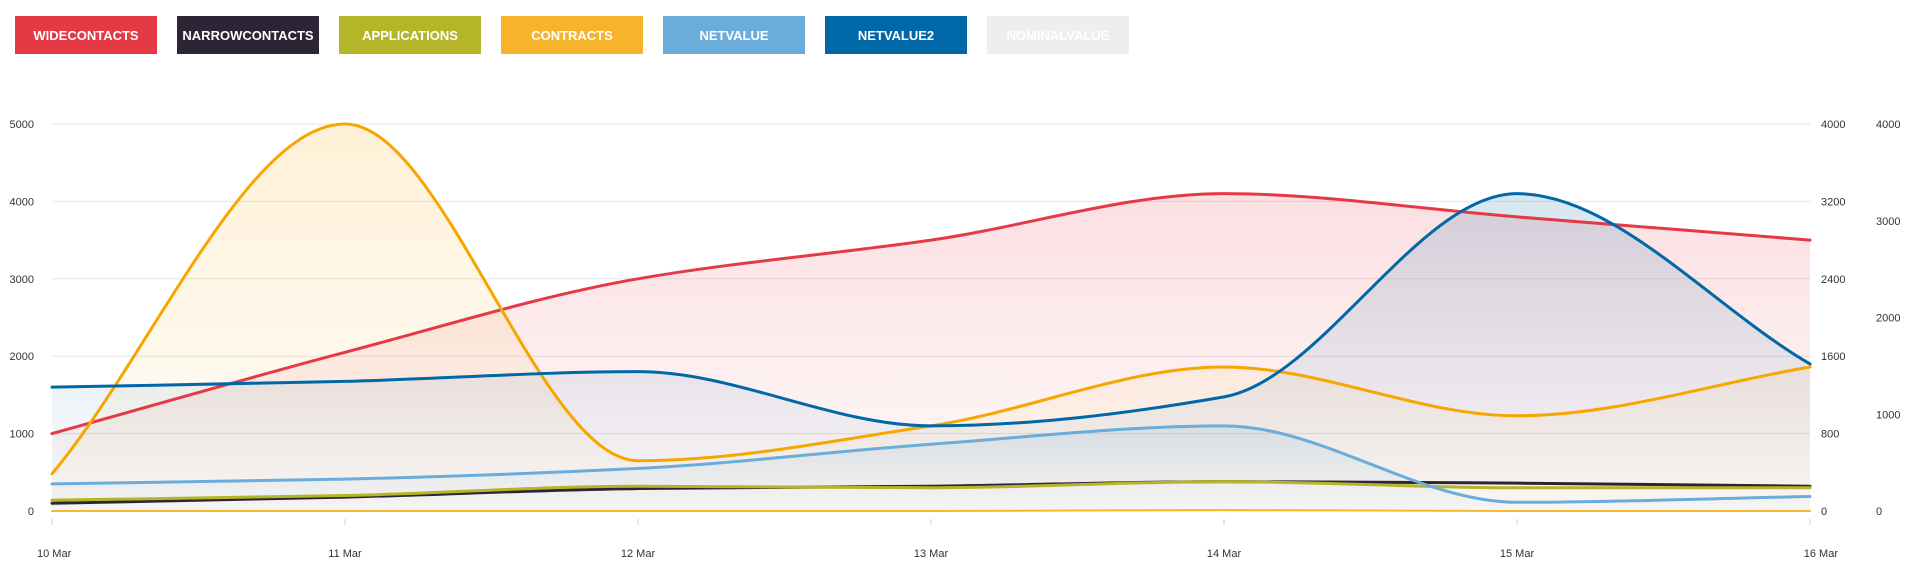  Describe the element at coordinates (1833, 202) in the screenshot. I see `y-right1-tick-label: 3200` at that location.